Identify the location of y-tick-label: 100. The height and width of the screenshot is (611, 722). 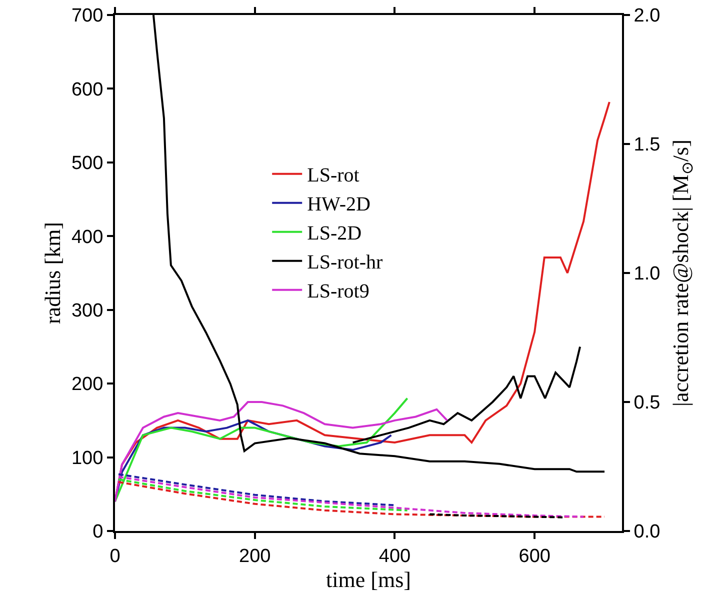
(87, 458).